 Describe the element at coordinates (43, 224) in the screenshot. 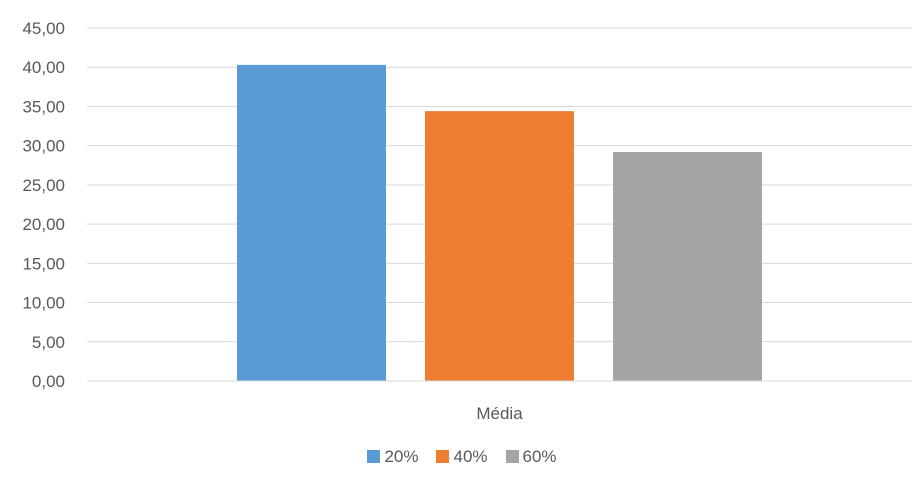

I see `y-tick-label: 20,00` at that location.